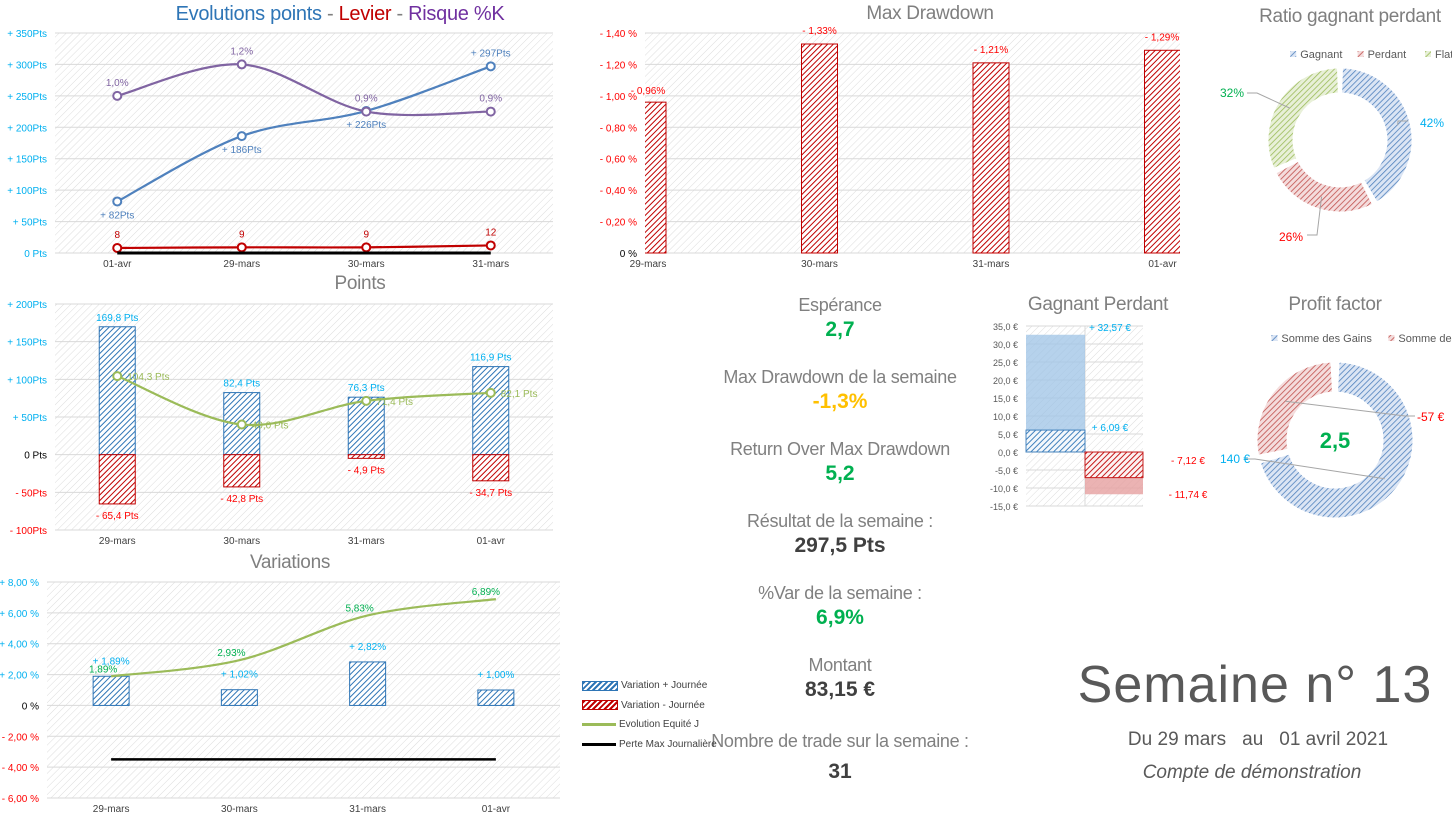 The image size is (1452, 831). I want to click on date-to: 01 avril 2021, so click(1334, 739).